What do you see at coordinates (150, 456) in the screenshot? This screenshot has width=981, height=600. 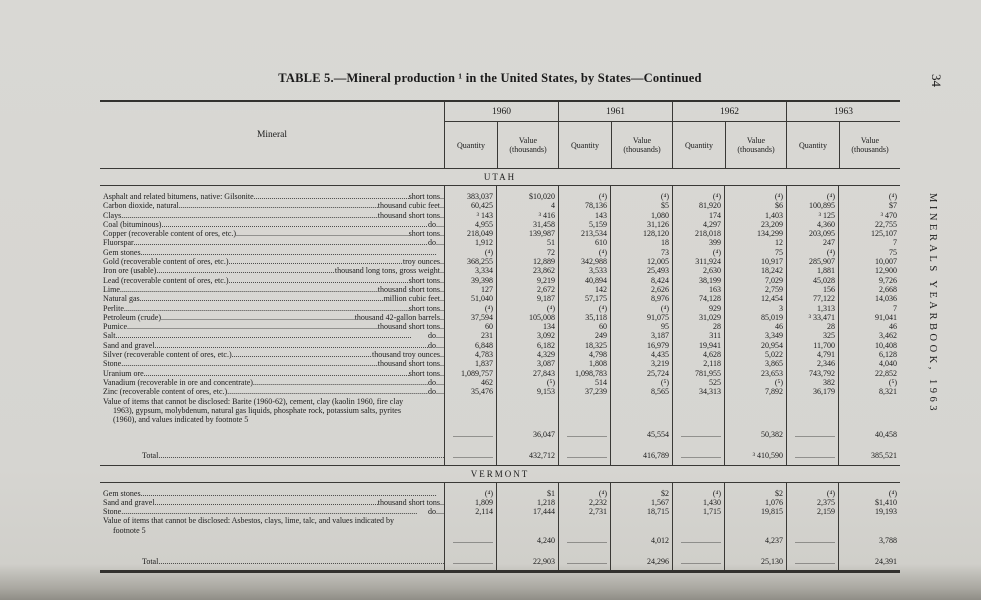 I see `total-label: Total` at bounding box center [150, 456].